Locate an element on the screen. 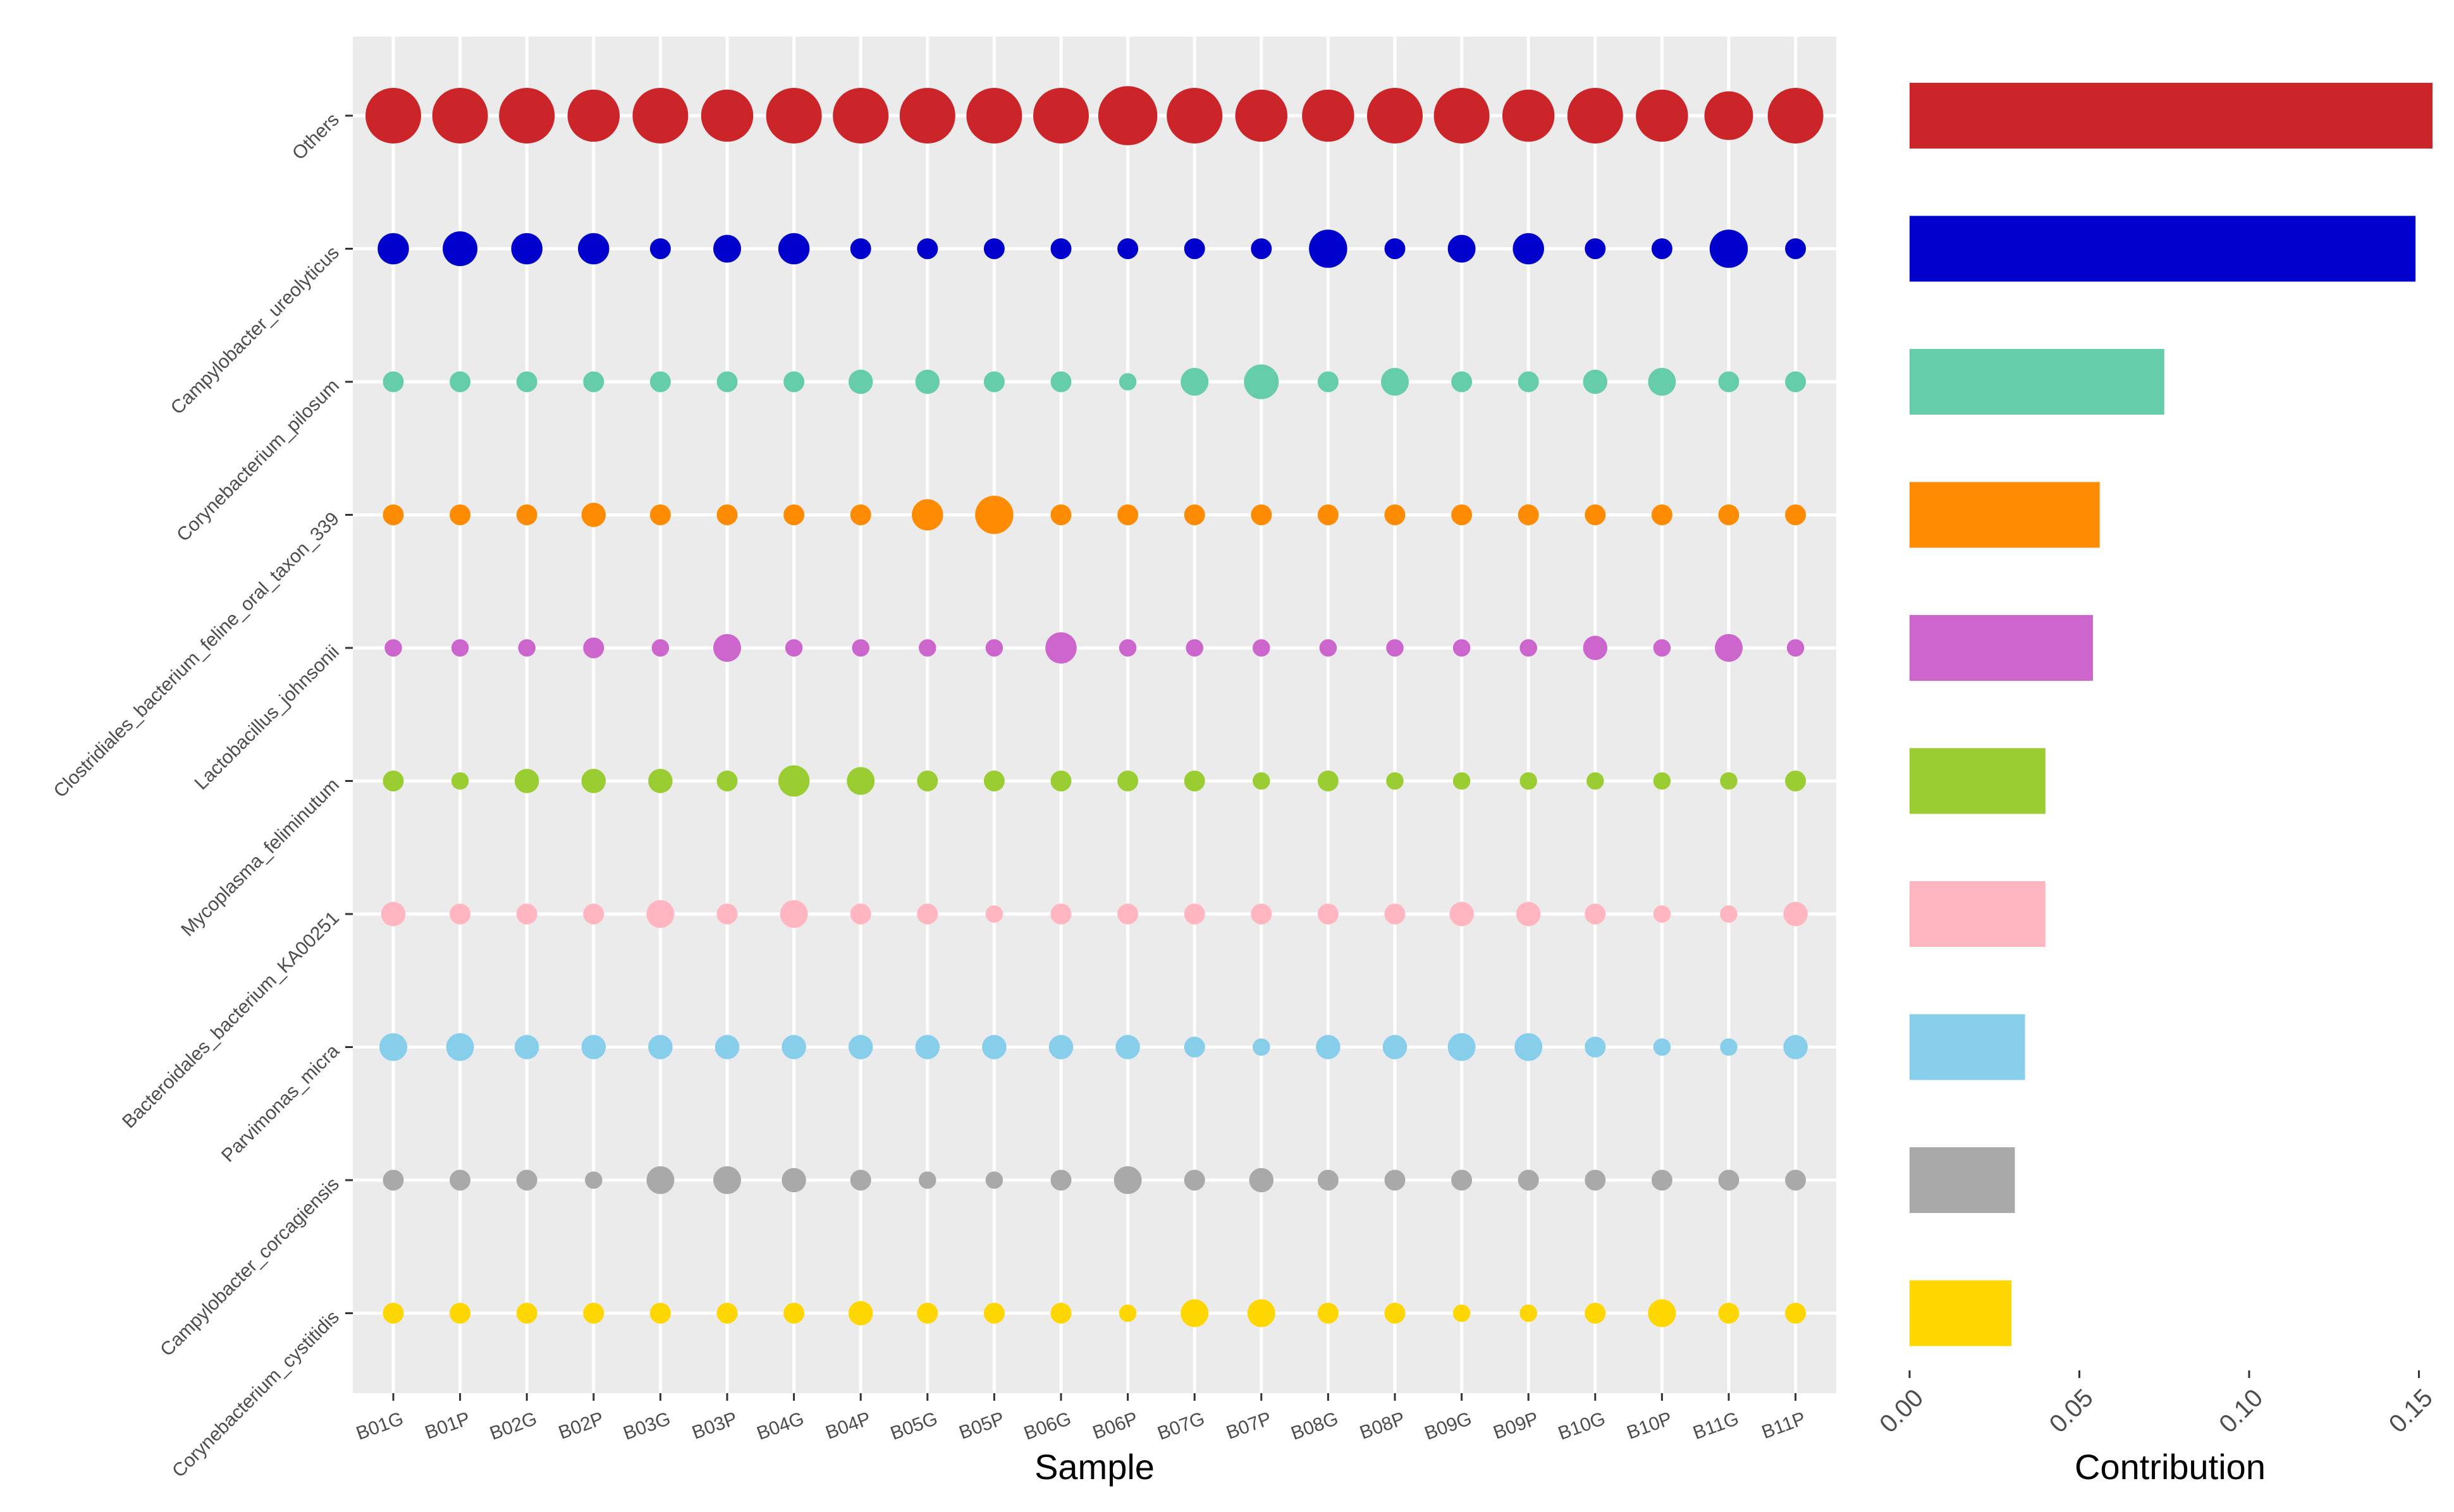 This screenshot has width=2454, height=1512. dot-plot-x-axis-title: Sample is located at coordinates (1094, 1467).